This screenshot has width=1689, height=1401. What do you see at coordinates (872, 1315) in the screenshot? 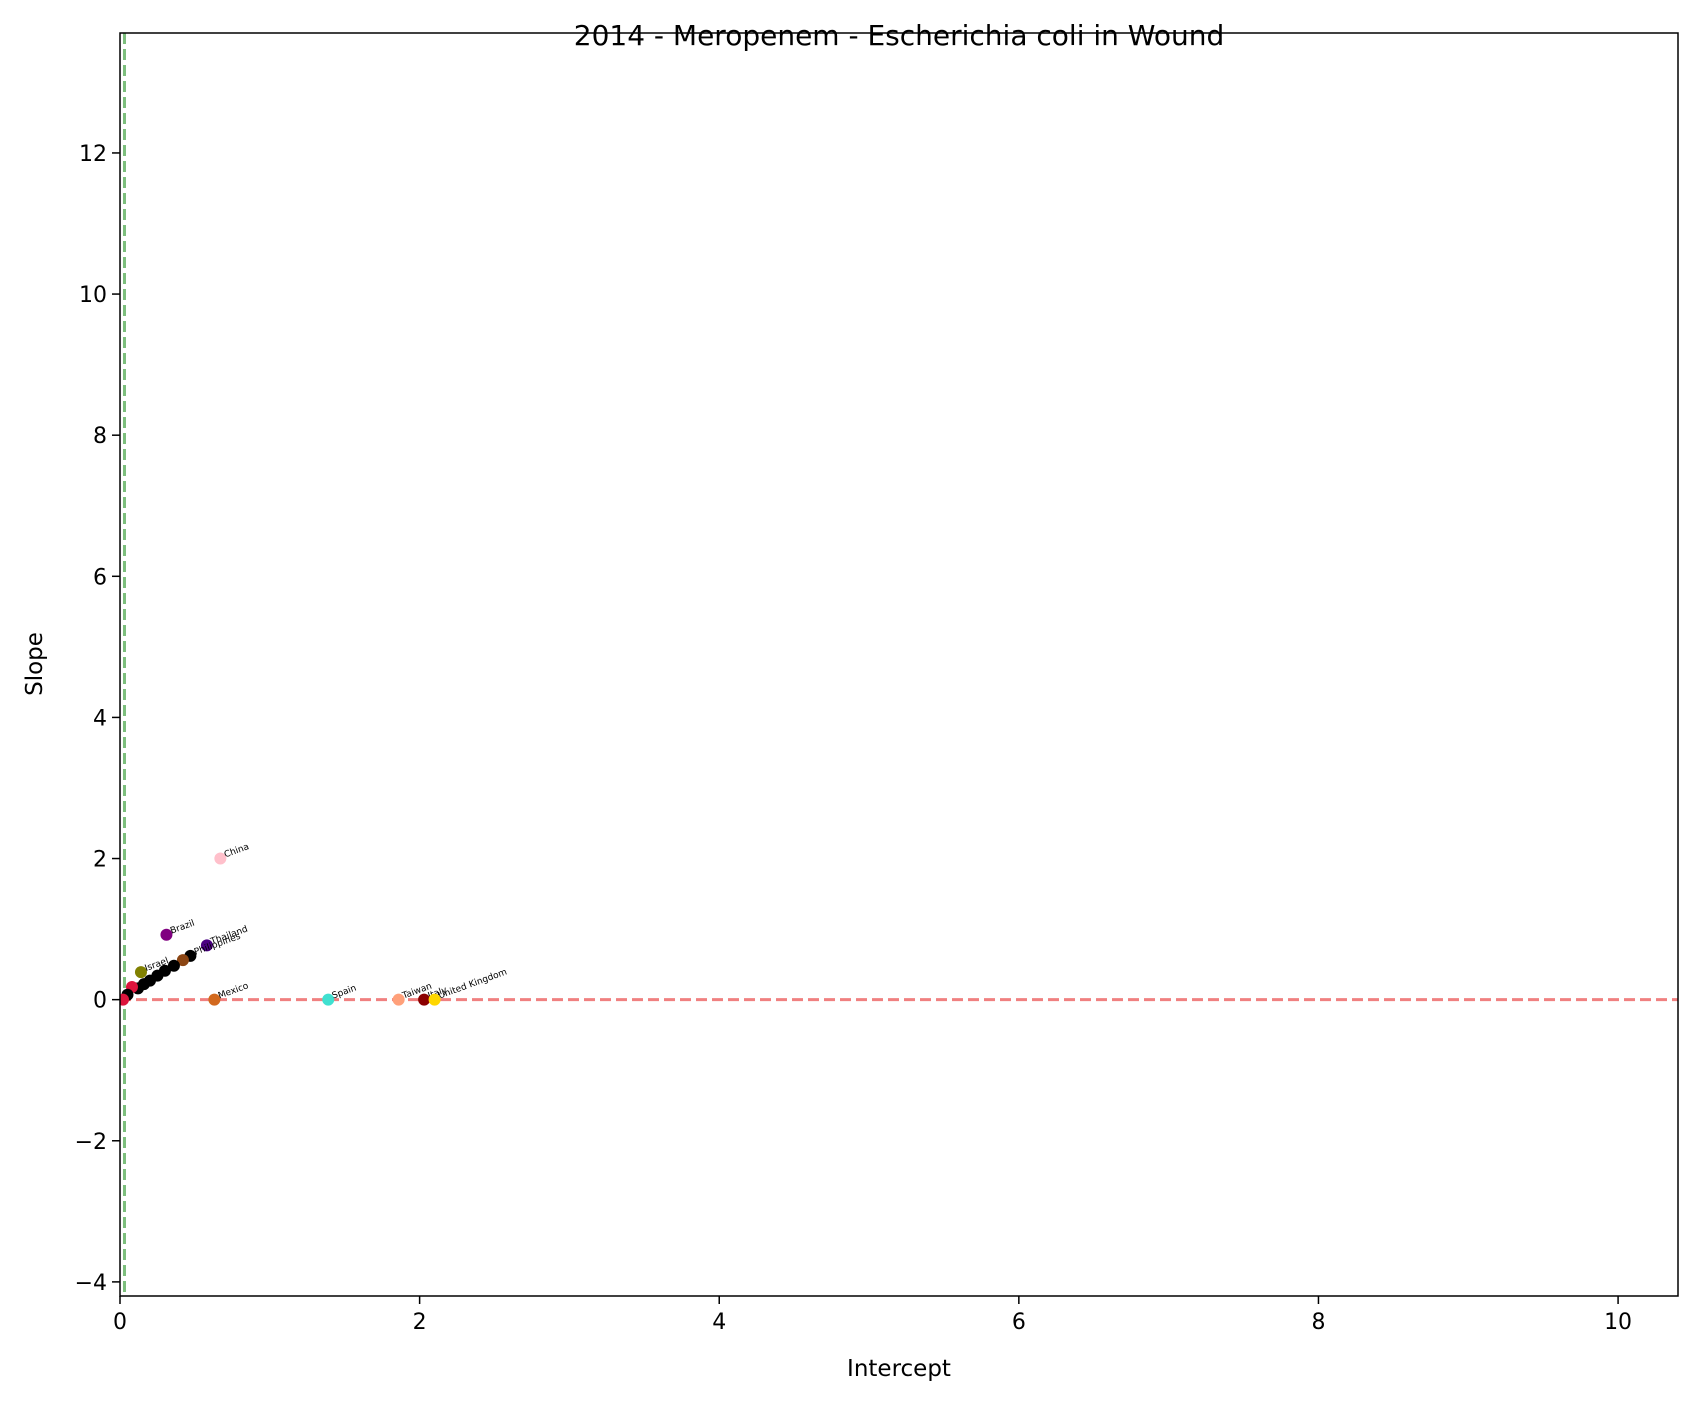
I see `x-axis: 0 2 4 6 8 10` at bounding box center [872, 1315].